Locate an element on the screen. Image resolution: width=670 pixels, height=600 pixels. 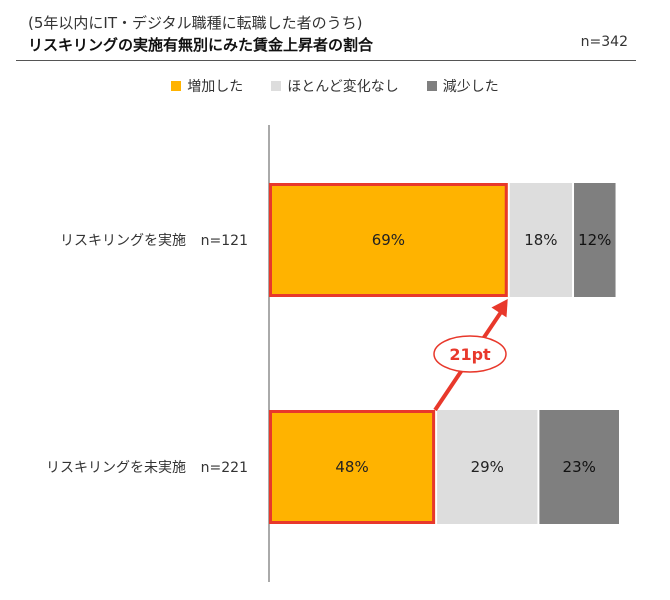
data-label-increased-1: 48% is located at coordinates (351, 467).